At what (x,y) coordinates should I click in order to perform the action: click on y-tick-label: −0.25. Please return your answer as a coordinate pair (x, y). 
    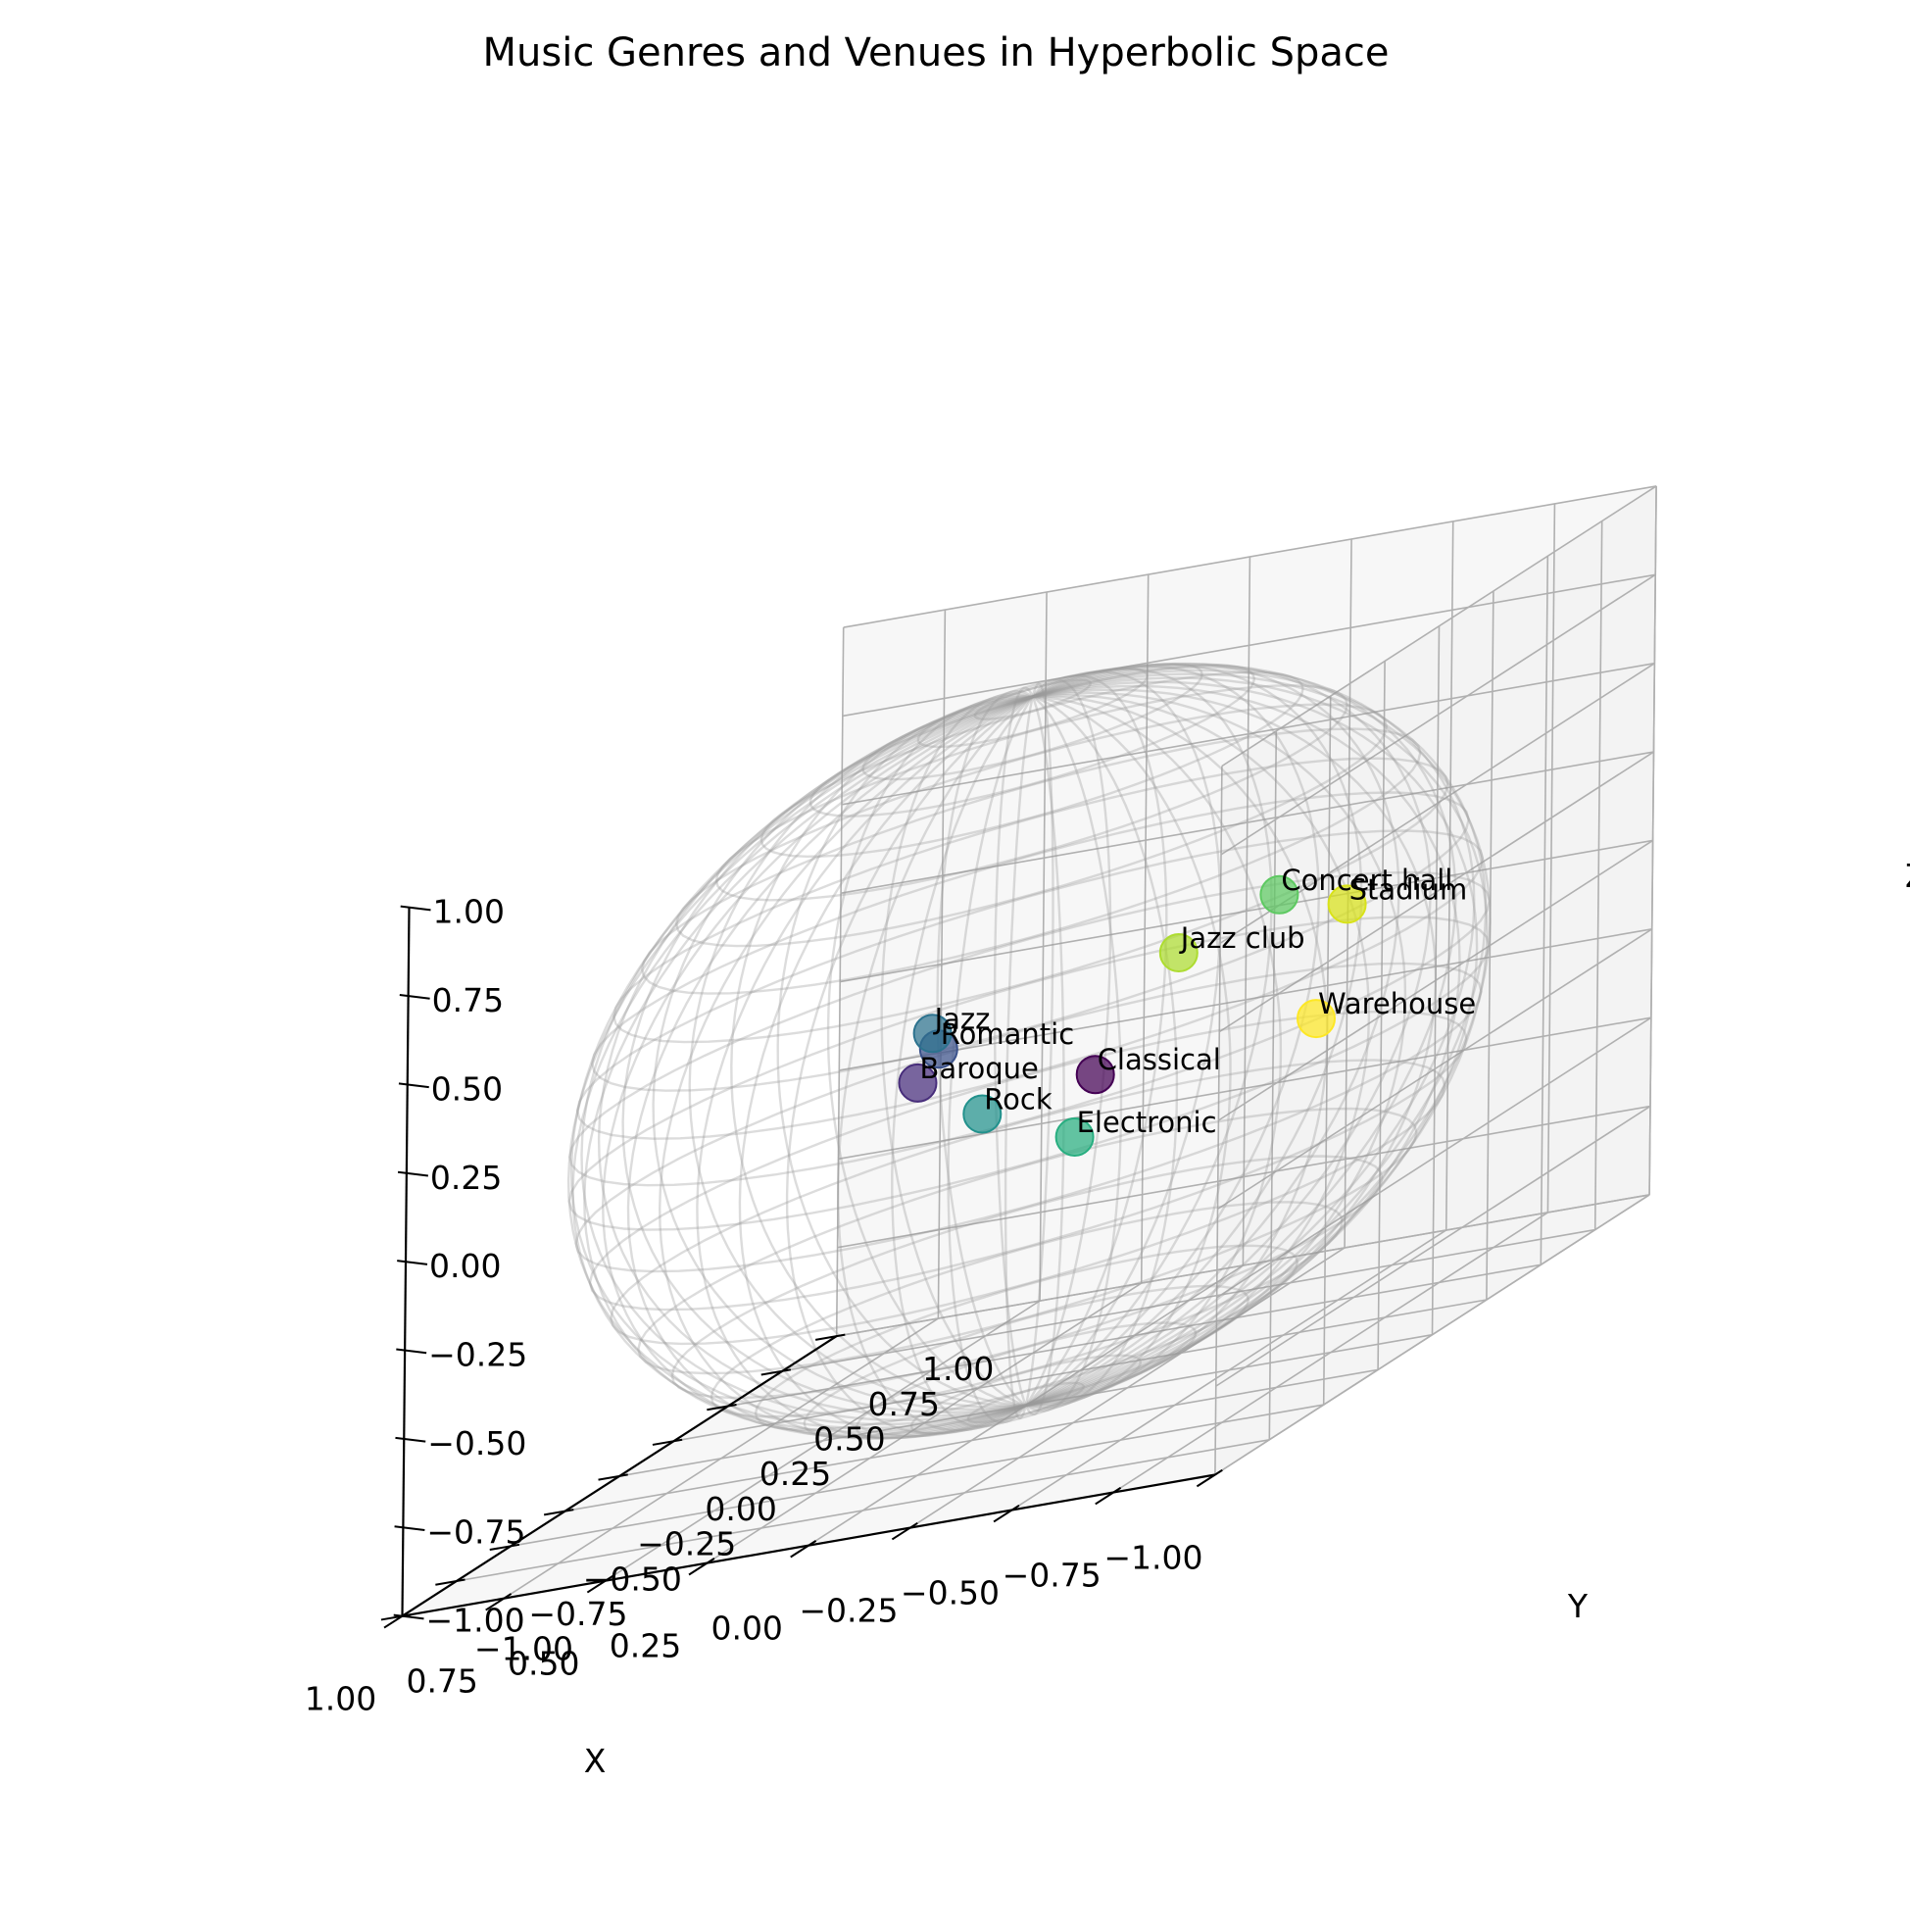
    Looking at the image, I should click on (687, 1544).